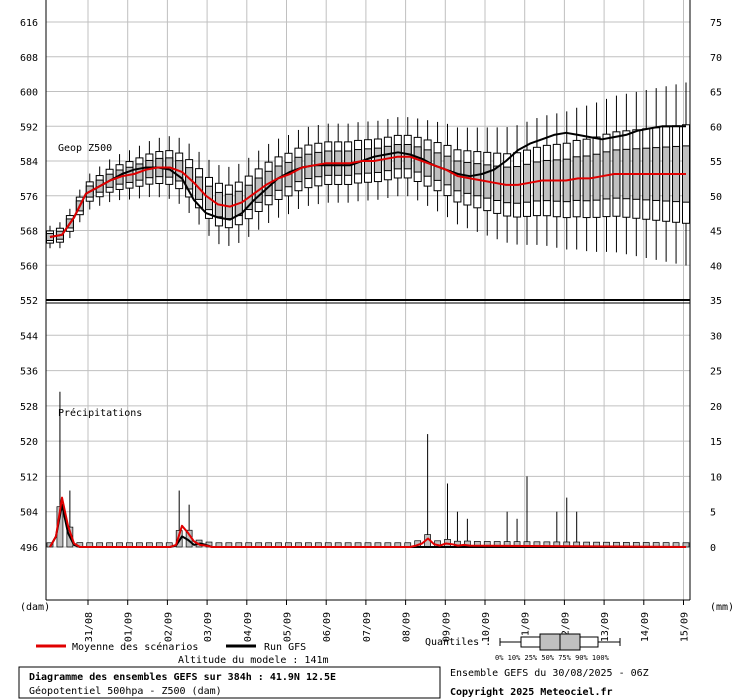 This screenshot has width=740, height=700. I want to click on run-label: Ensemble GEFS du 30/08/2025 - 06Z, so click(549, 673).